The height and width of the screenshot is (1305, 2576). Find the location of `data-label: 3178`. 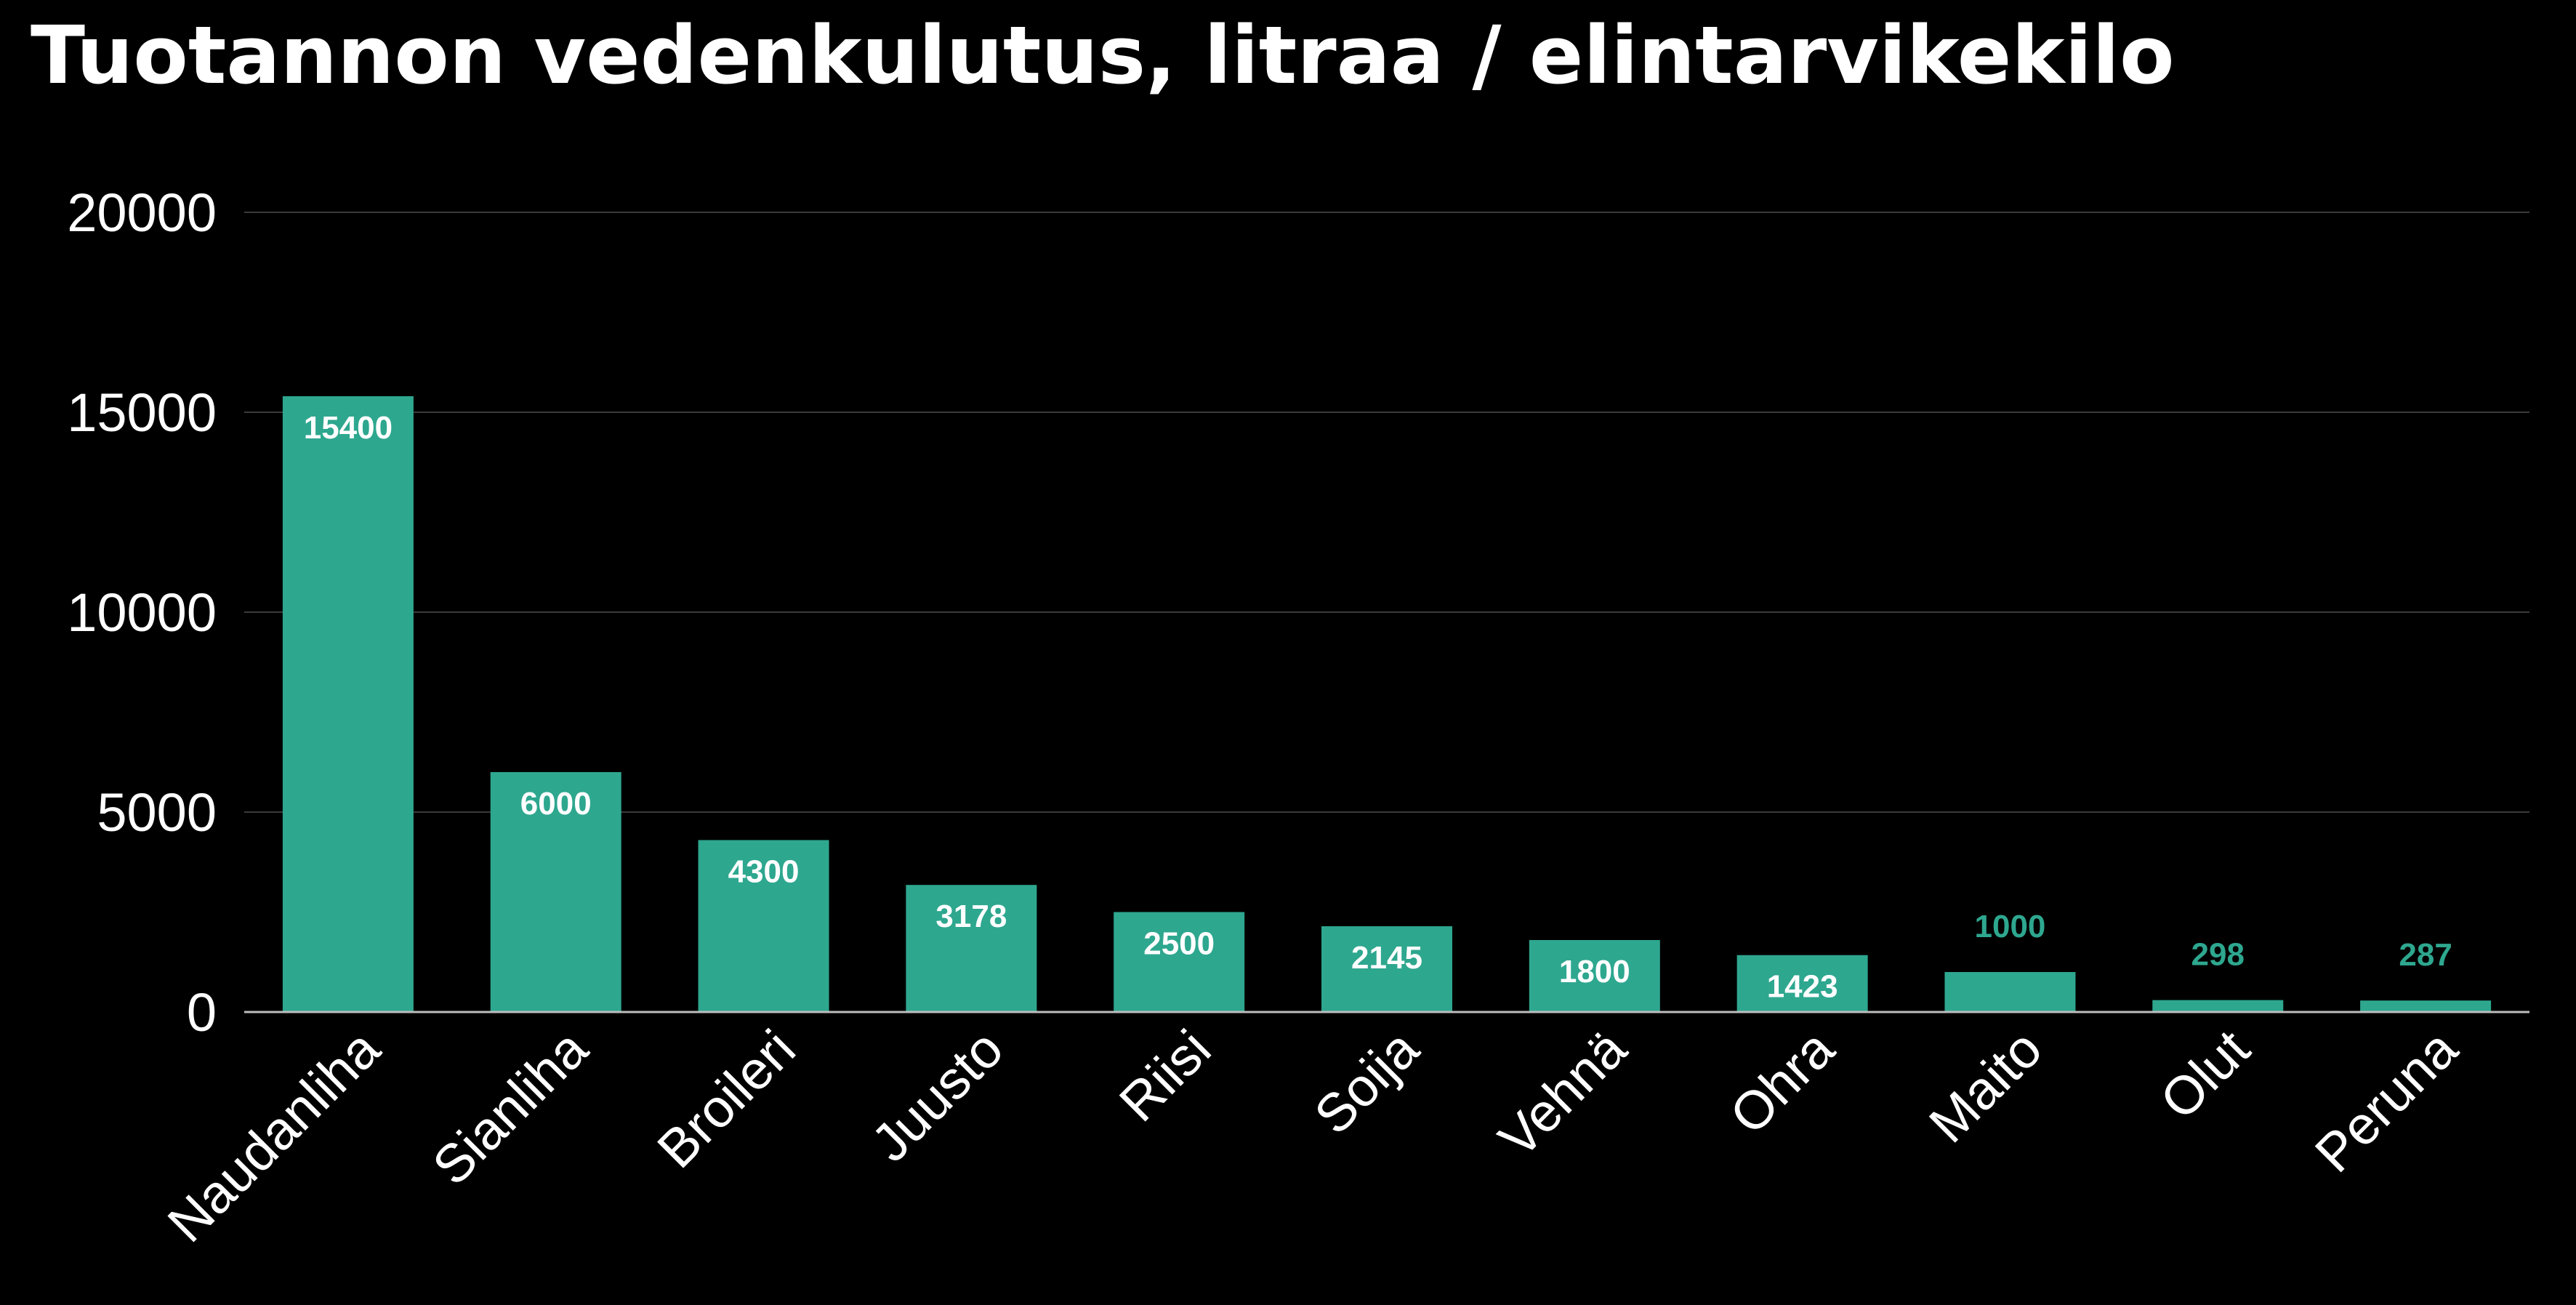

data-label: 3178 is located at coordinates (971, 917).